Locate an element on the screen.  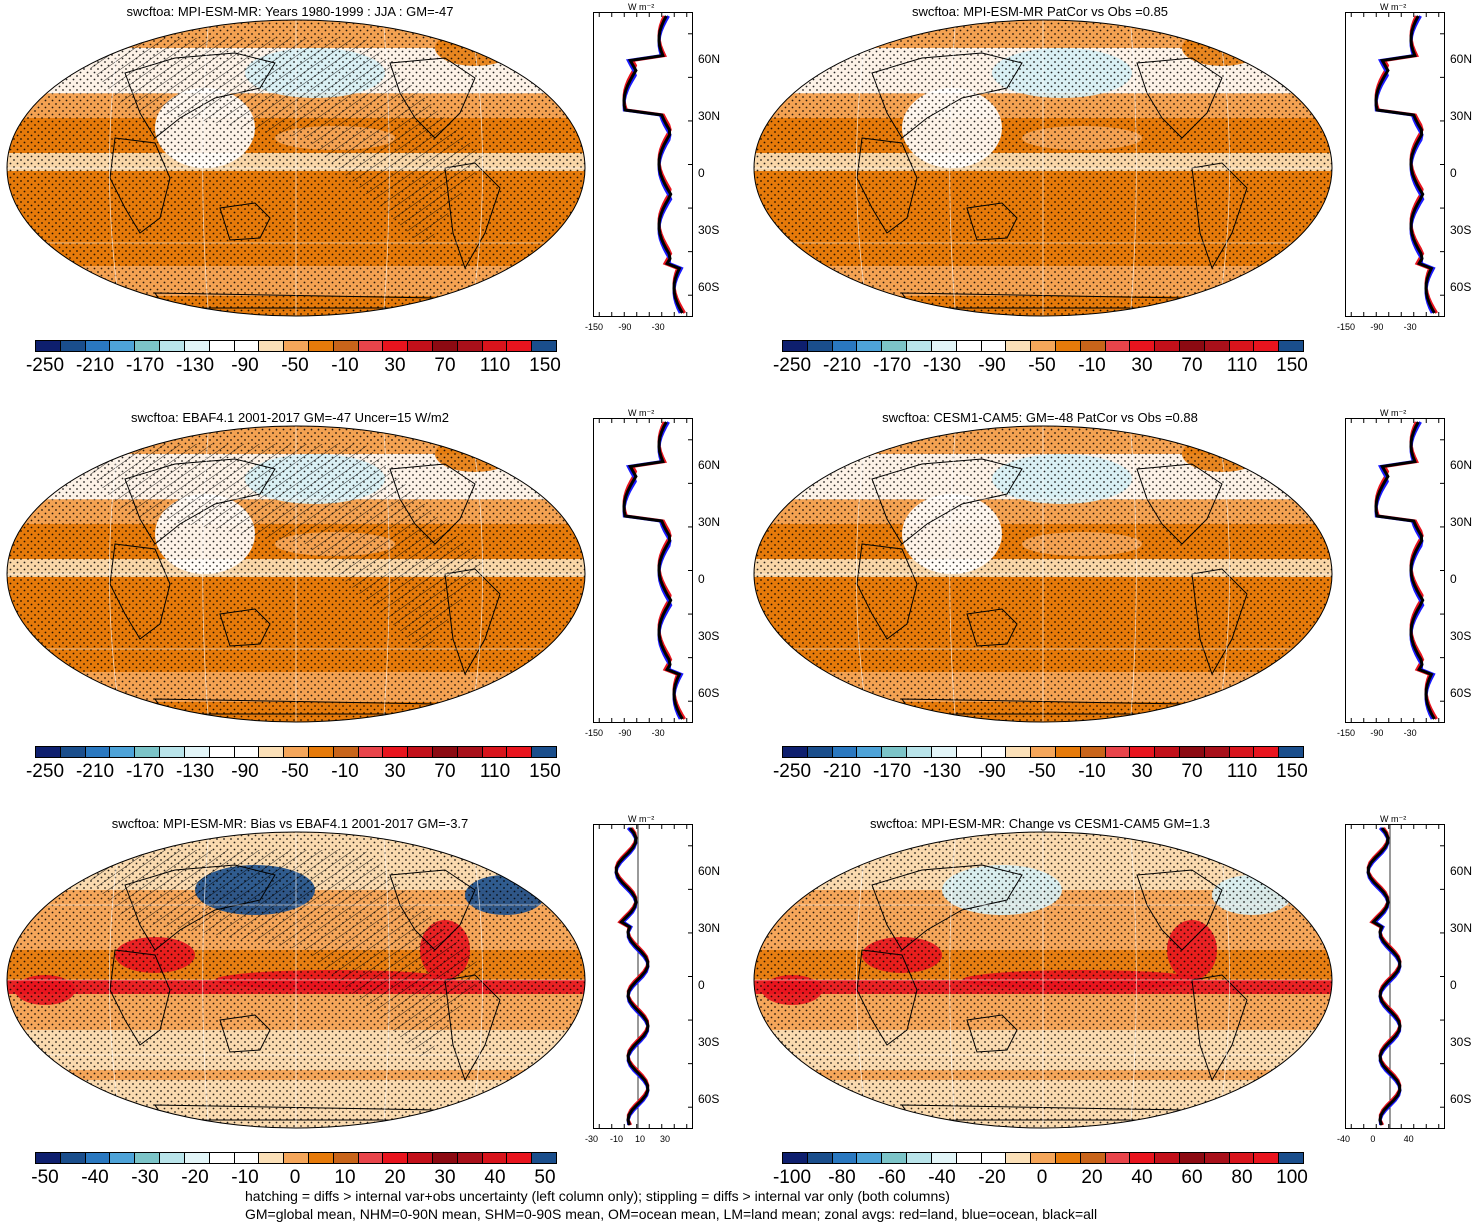
colorbar-label: -130 is located at coordinates (195, 771).